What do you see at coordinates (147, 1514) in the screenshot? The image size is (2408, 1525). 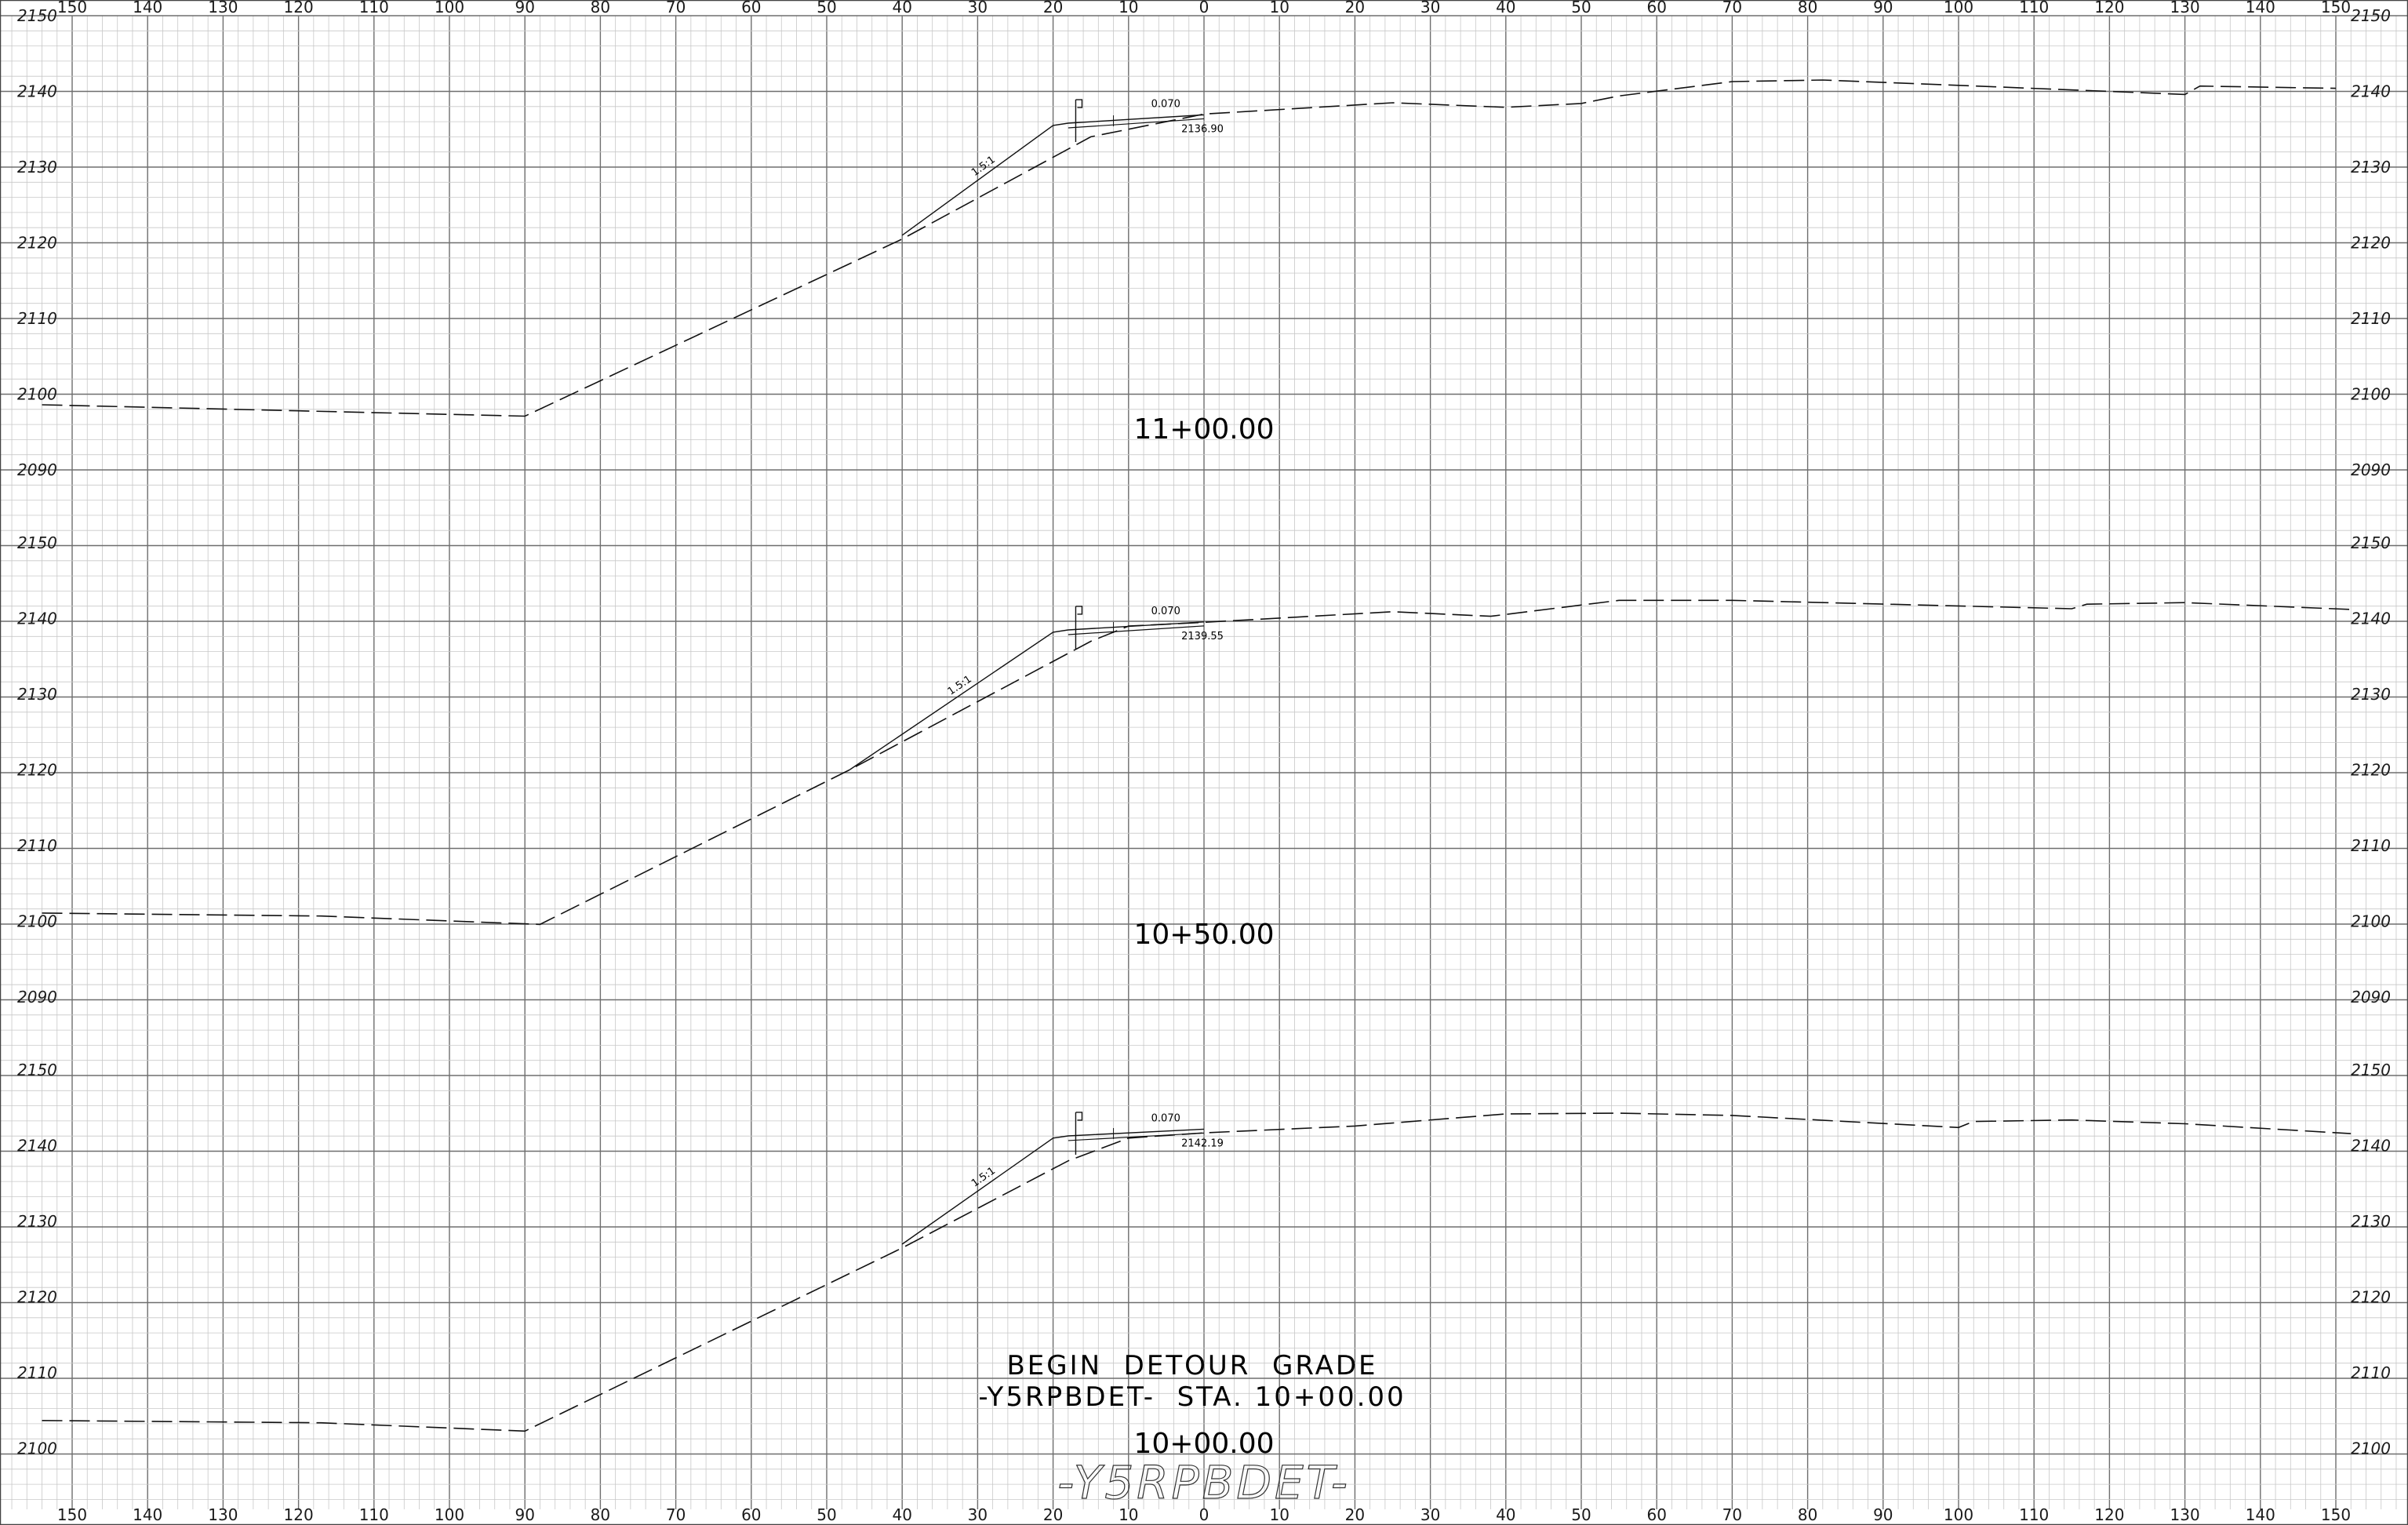 I see `bottom-offset-tick-label: 140` at bounding box center [147, 1514].